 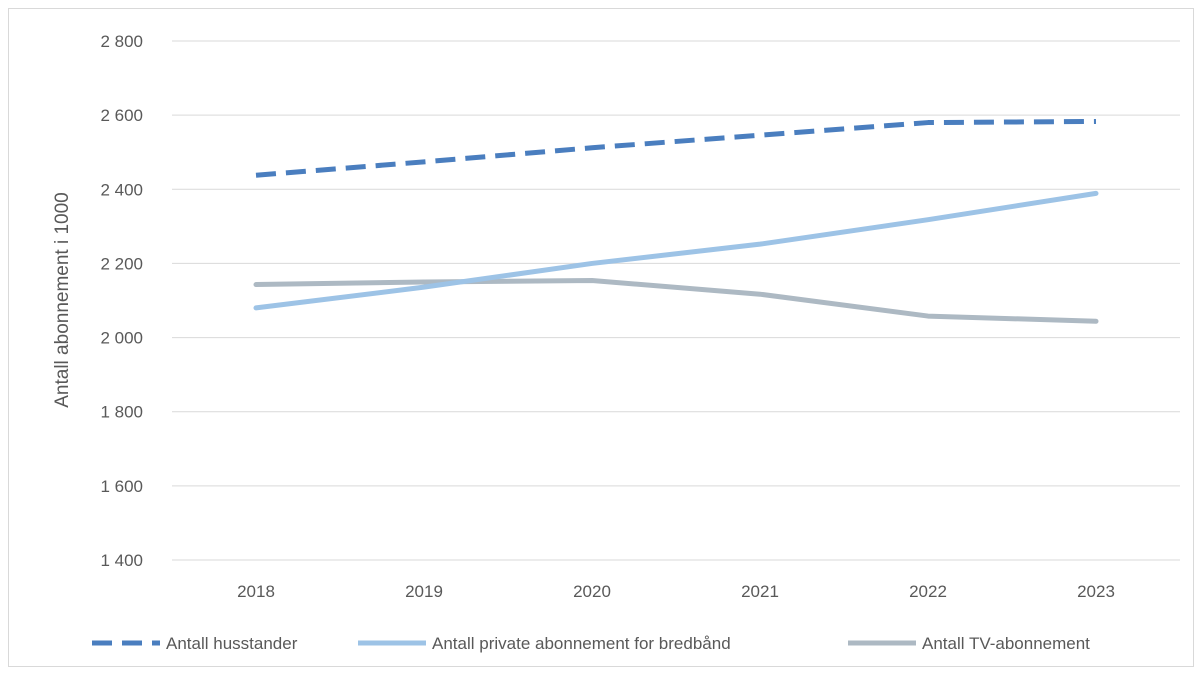 I want to click on x-tick-label: 2022, so click(x=928, y=591).